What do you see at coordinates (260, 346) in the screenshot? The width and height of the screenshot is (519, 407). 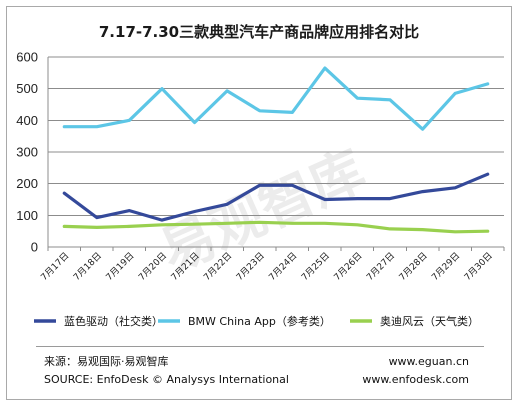 I see `footer-divider` at bounding box center [260, 346].